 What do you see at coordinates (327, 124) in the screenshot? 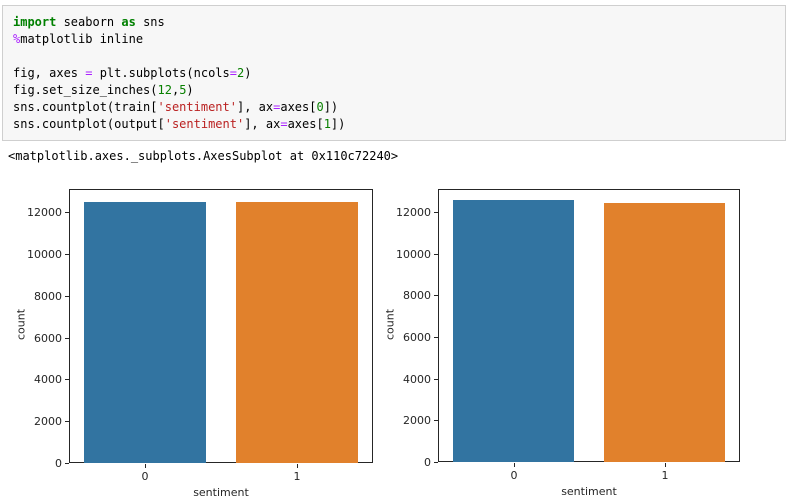
I see `code-token: 1` at bounding box center [327, 124].